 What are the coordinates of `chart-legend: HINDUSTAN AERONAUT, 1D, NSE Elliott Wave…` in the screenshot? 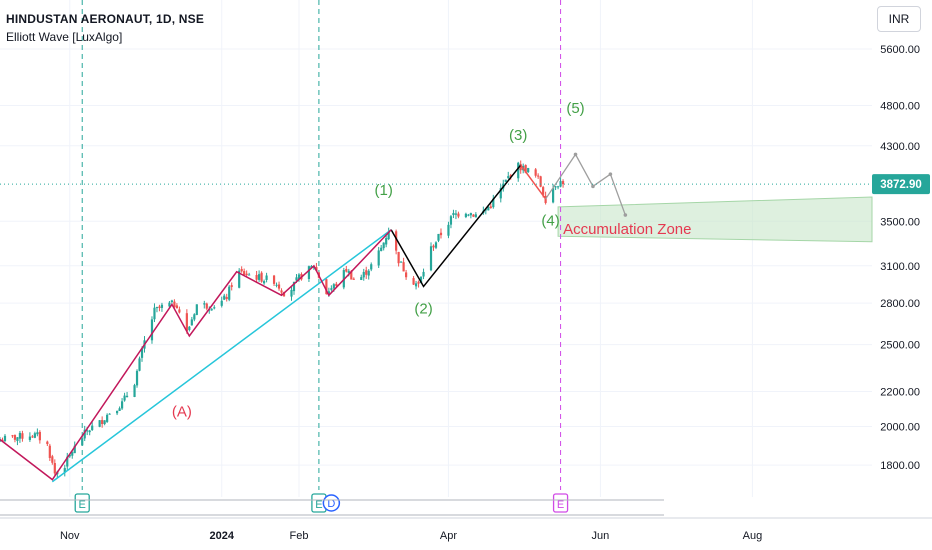 It's located at (105, 28).